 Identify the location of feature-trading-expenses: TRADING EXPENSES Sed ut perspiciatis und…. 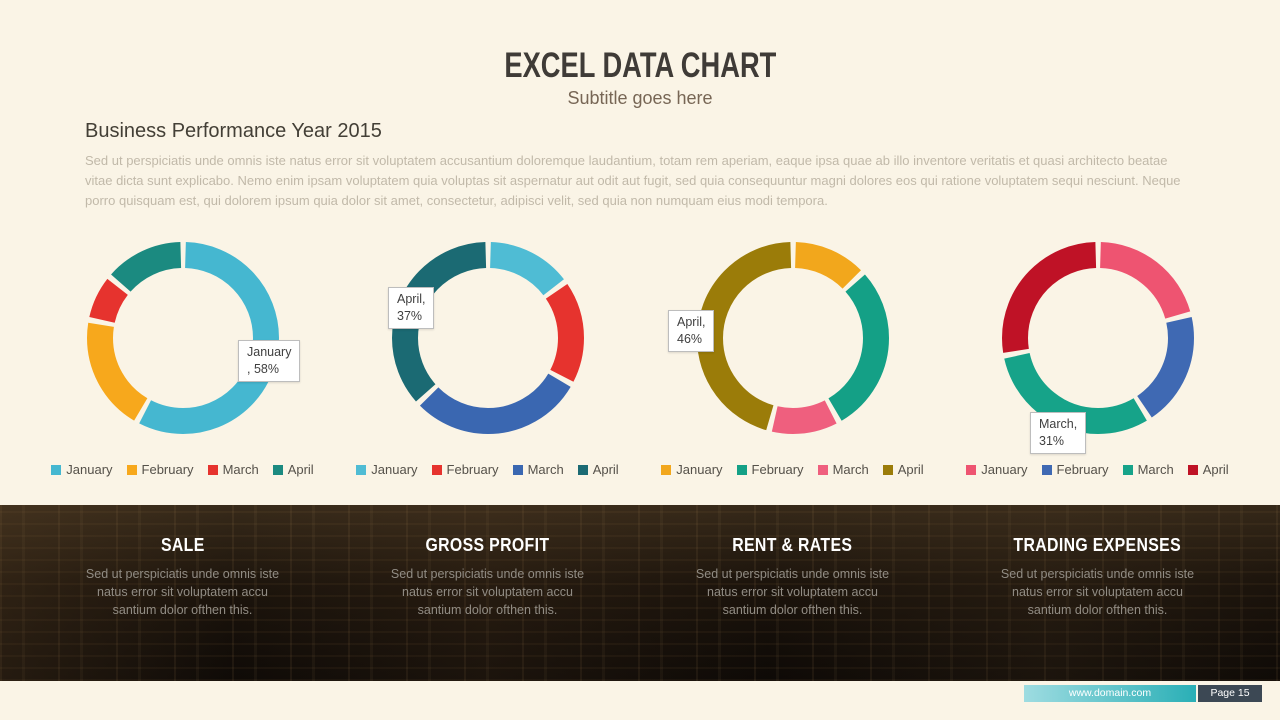
(1097, 577).